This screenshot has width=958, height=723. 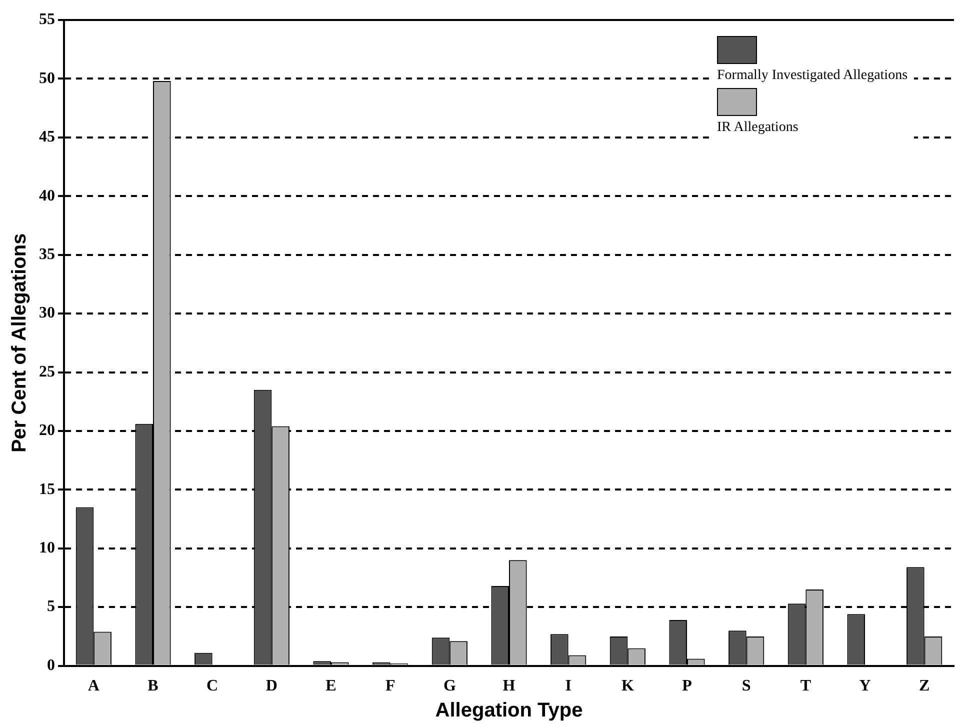 What do you see at coordinates (687, 686) in the screenshot?
I see `x-tick-label: P` at bounding box center [687, 686].